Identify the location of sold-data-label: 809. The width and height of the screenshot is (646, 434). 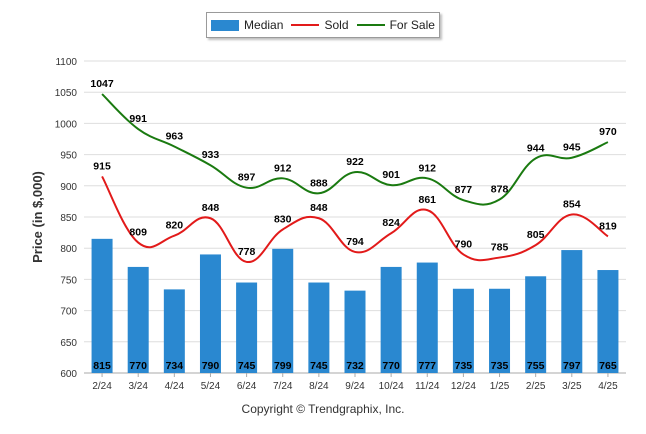
(138, 233).